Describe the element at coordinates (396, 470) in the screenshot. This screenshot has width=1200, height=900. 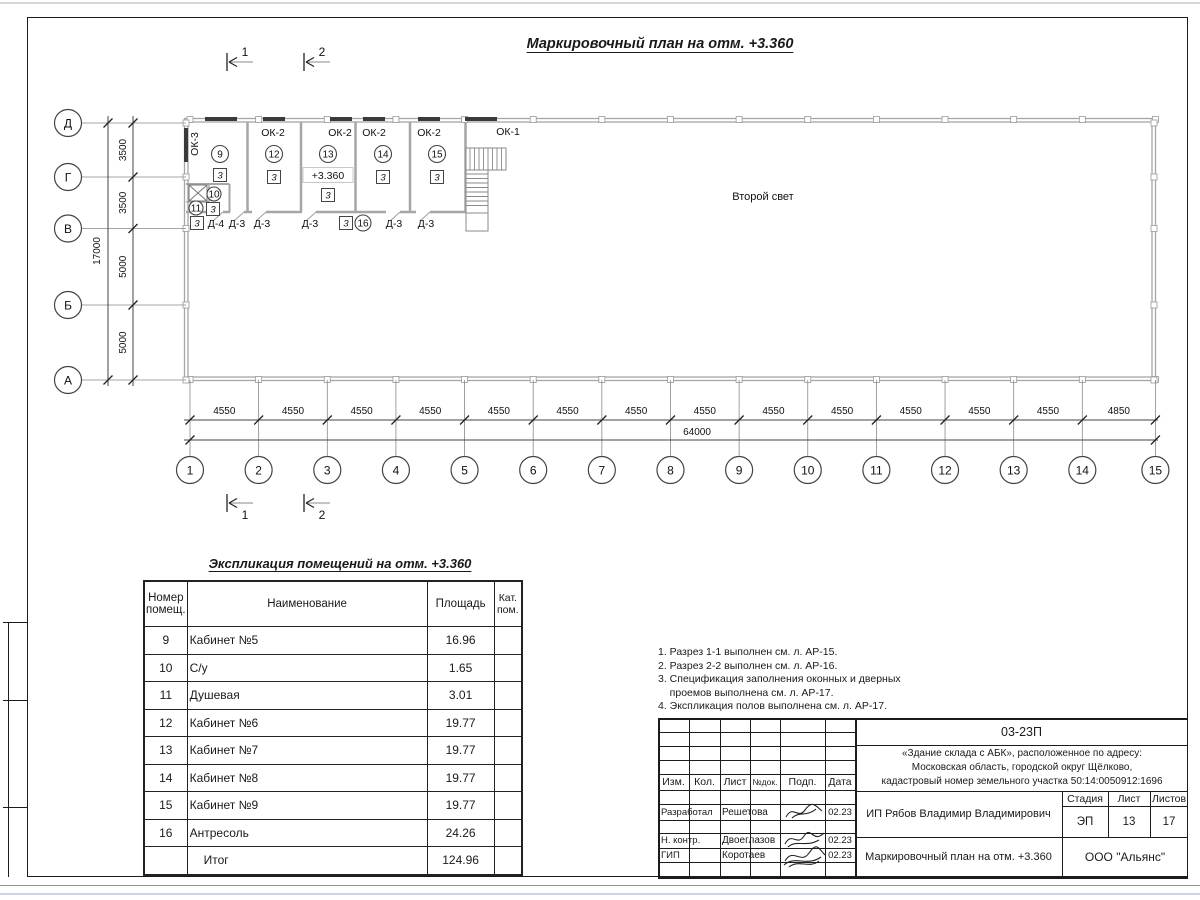
I see `grid-bubble-label: 4` at that location.